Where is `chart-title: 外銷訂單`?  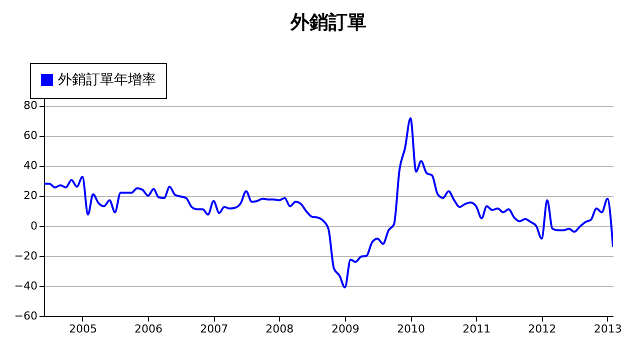
chart-title: 外銷訂單 is located at coordinates (328, 23).